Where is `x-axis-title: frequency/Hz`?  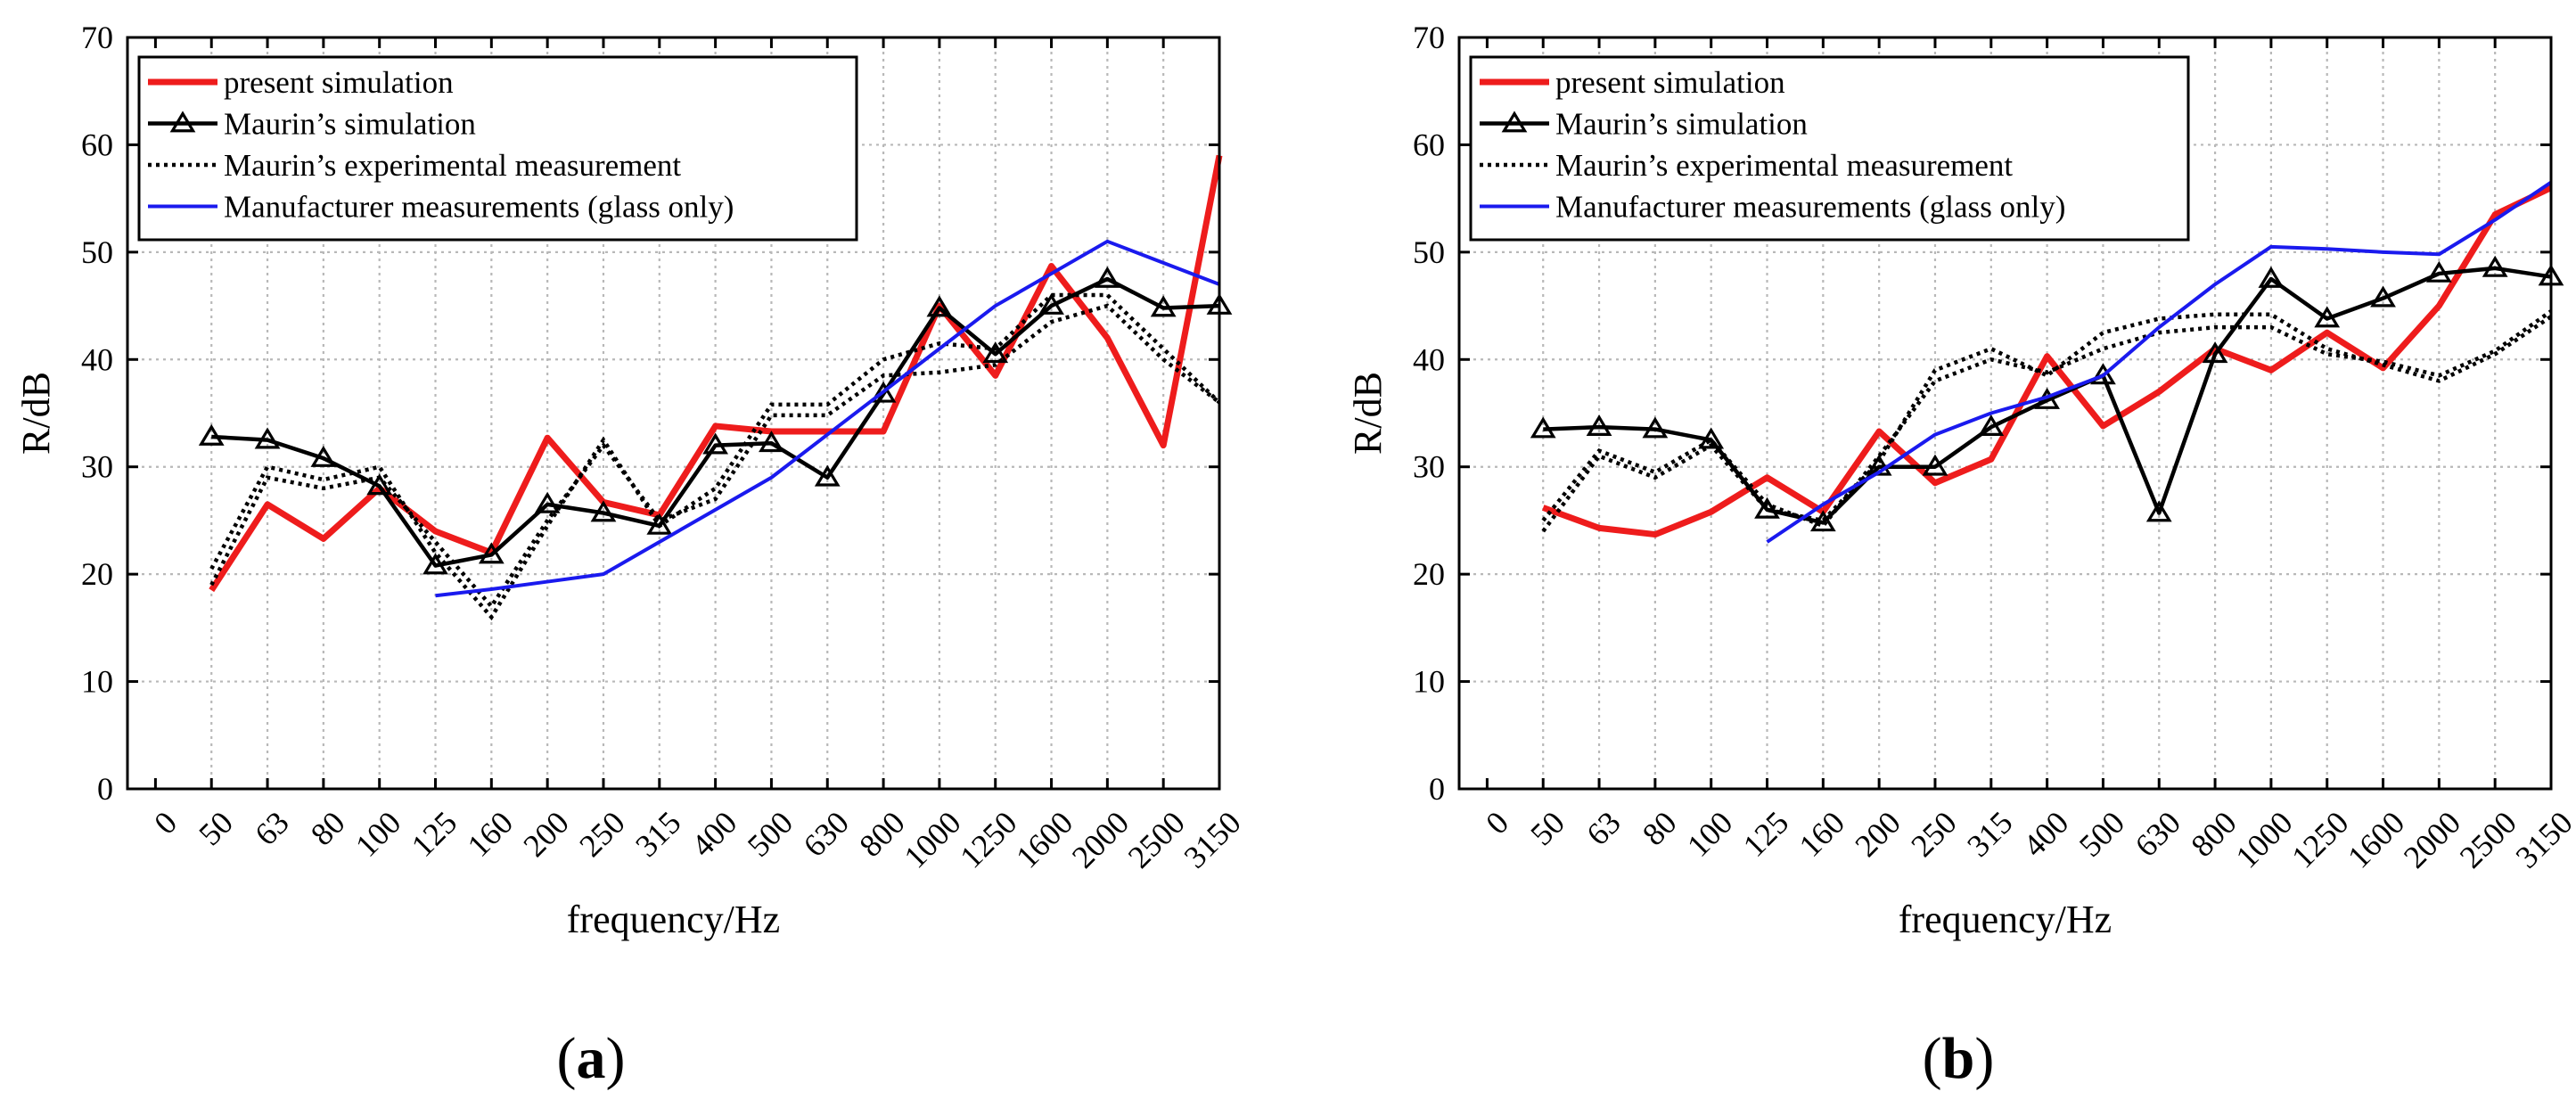
x-axis-title: frequency/Hz is located at coordinates (673, 919).